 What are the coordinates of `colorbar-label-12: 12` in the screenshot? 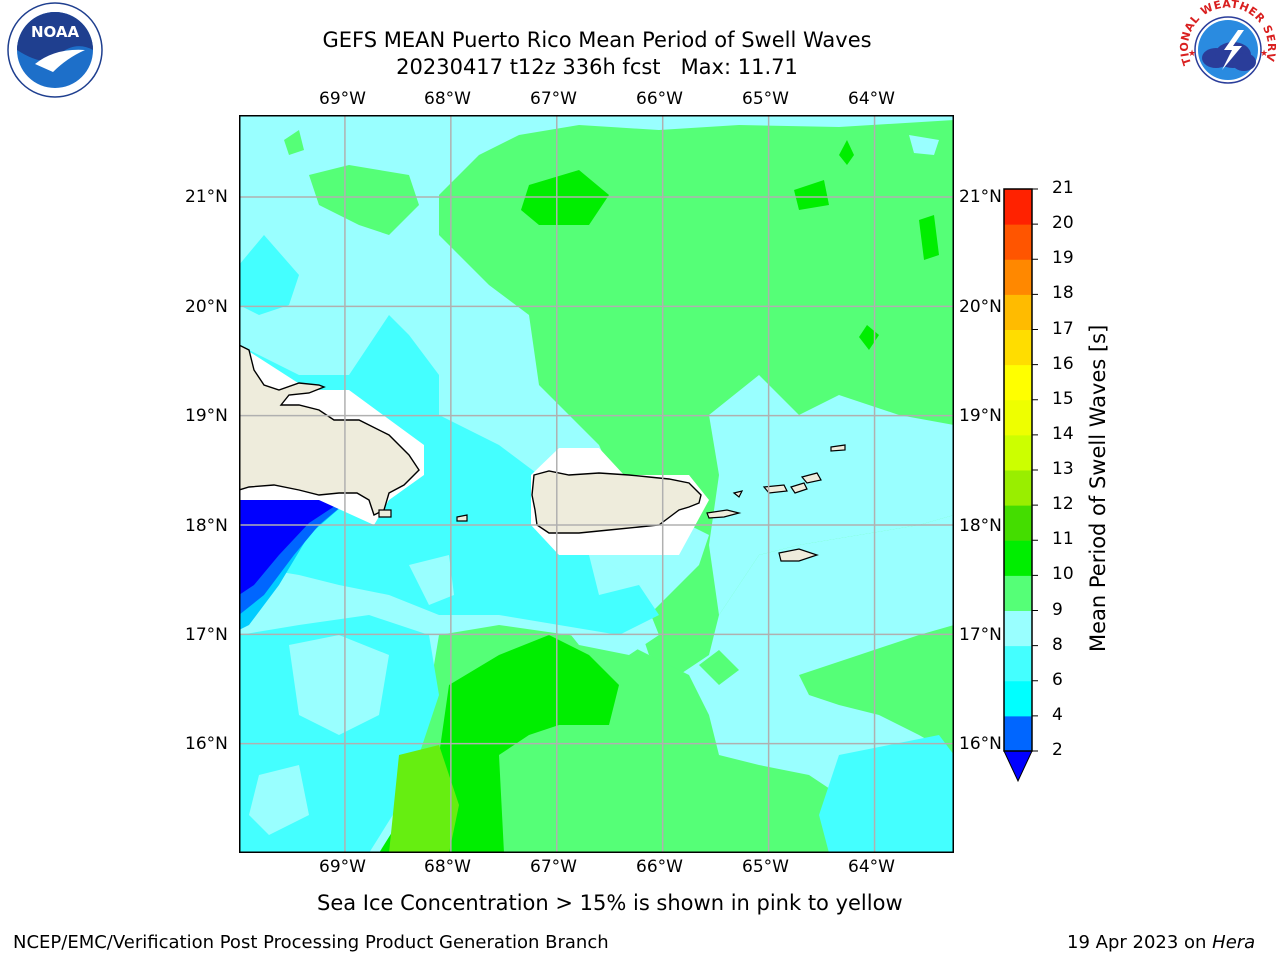 It's located at (1063, 504).